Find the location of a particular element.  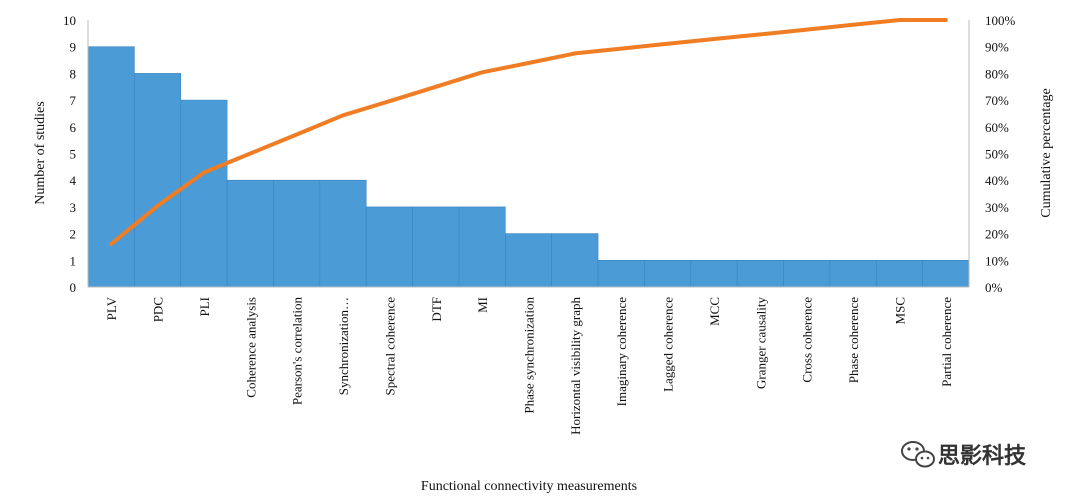

y2-tick-label: 100% is located at coordinates (1000, 20).